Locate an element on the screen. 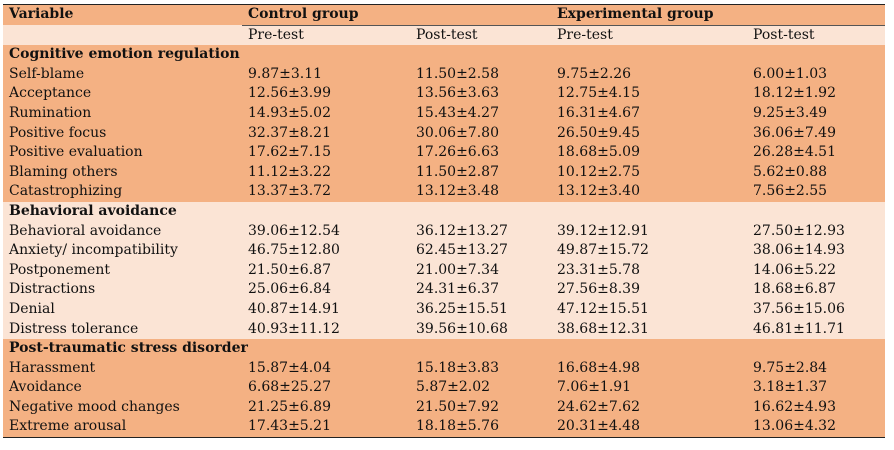 Image resolution: width=894 pixels, height=450 pixels. control-pre-cell: 17.62±7.15 is located at coordinates (326, 153).